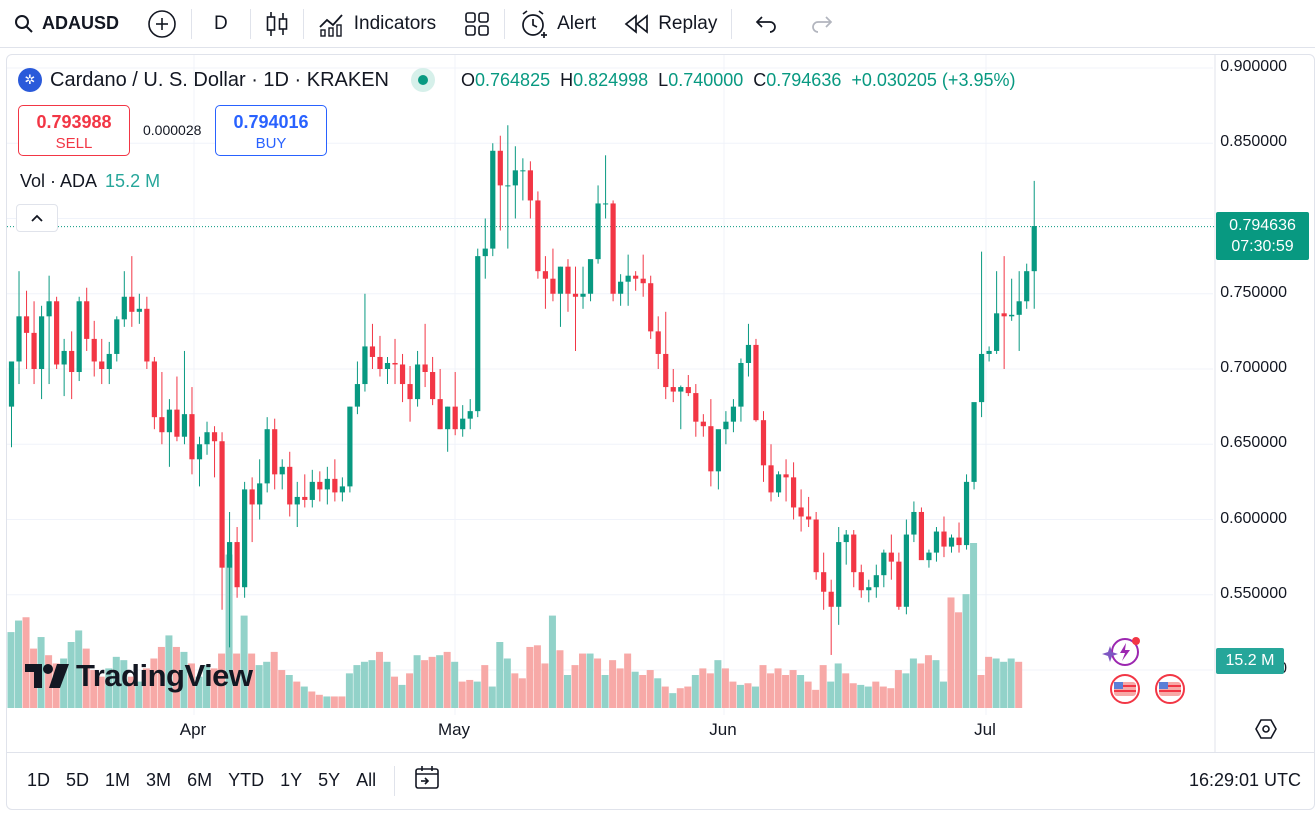  I want to click on chart-type-button, so click(277, 24).